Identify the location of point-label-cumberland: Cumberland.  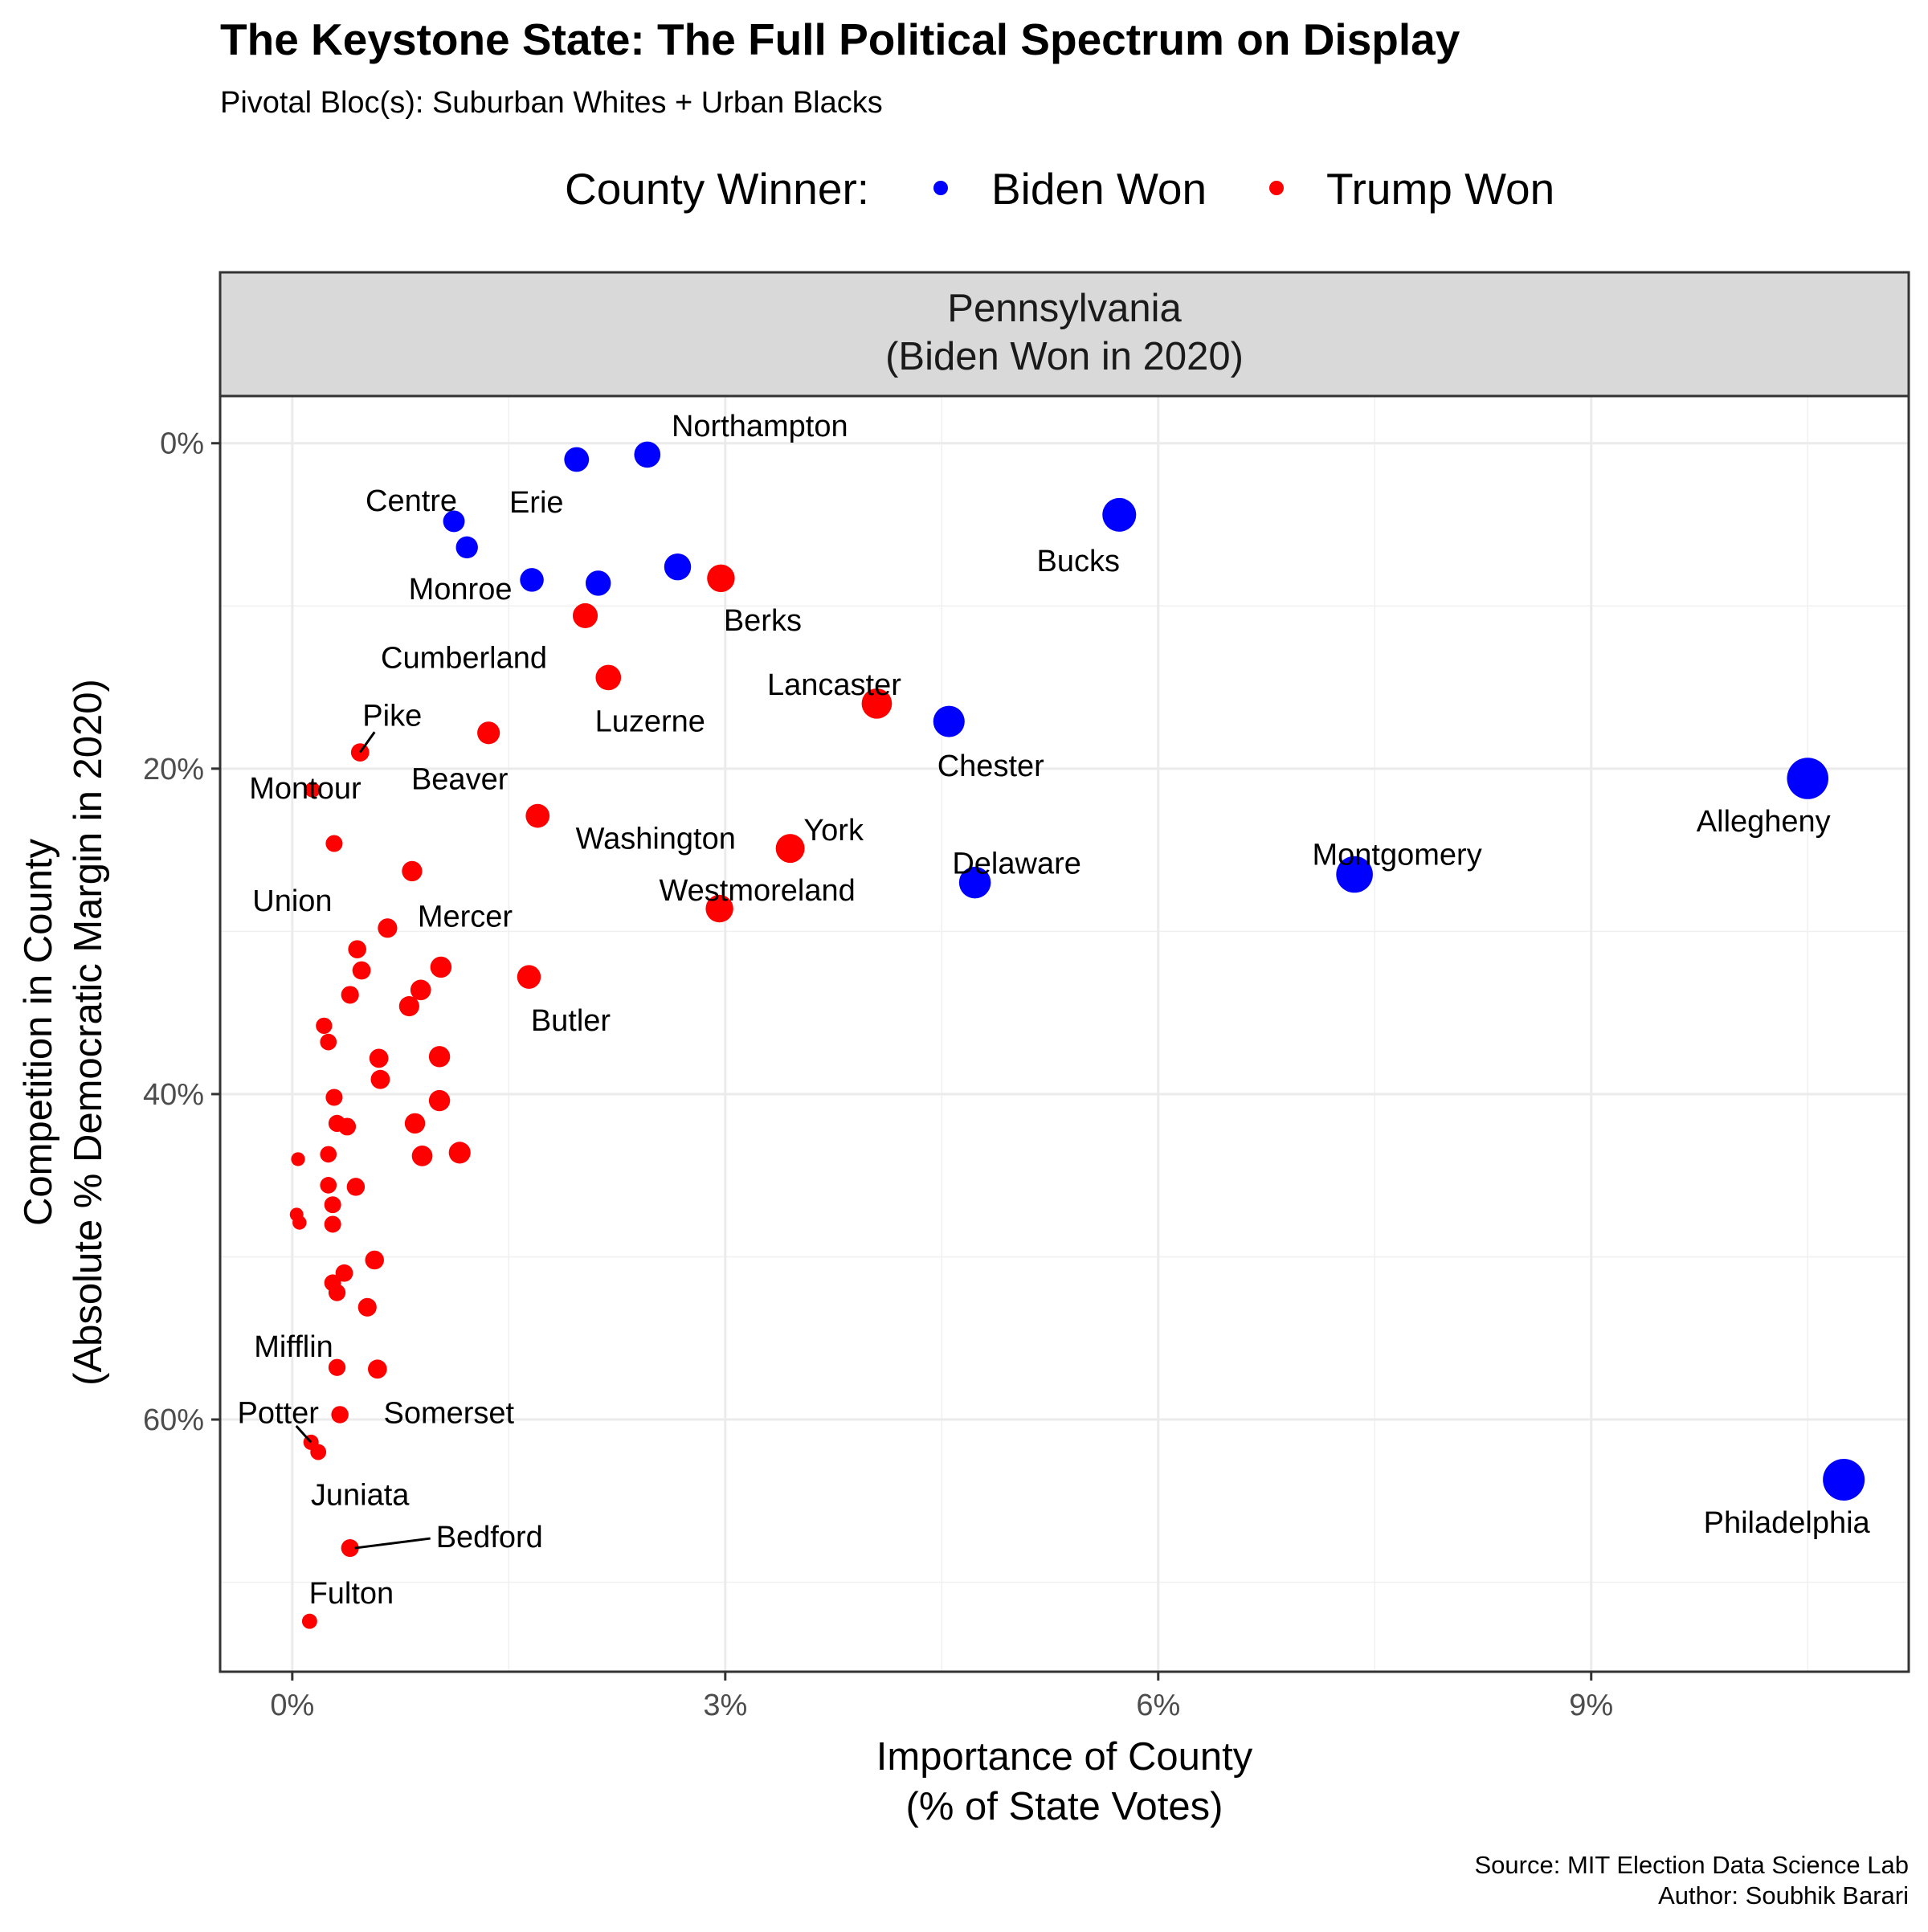
(464, 658).